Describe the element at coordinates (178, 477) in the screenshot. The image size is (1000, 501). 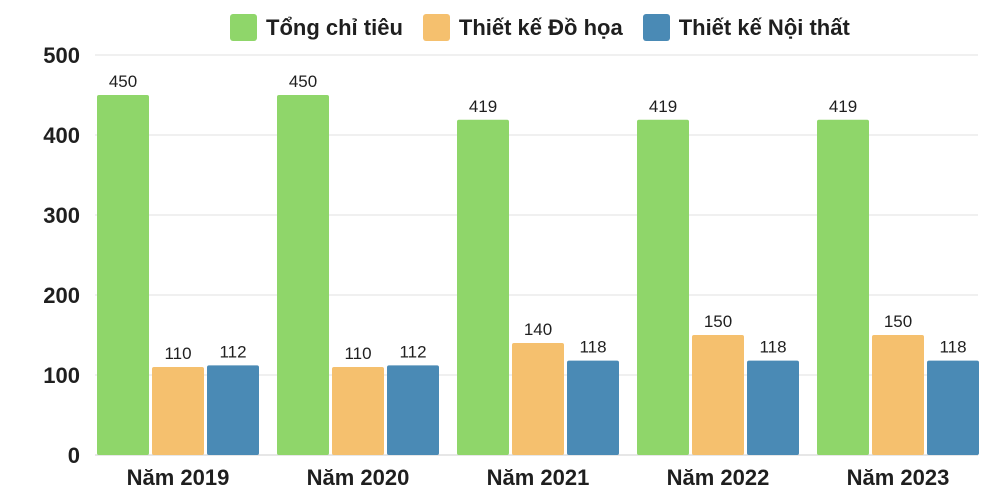
I see `x-tick-label: Năm 2019` at that location.